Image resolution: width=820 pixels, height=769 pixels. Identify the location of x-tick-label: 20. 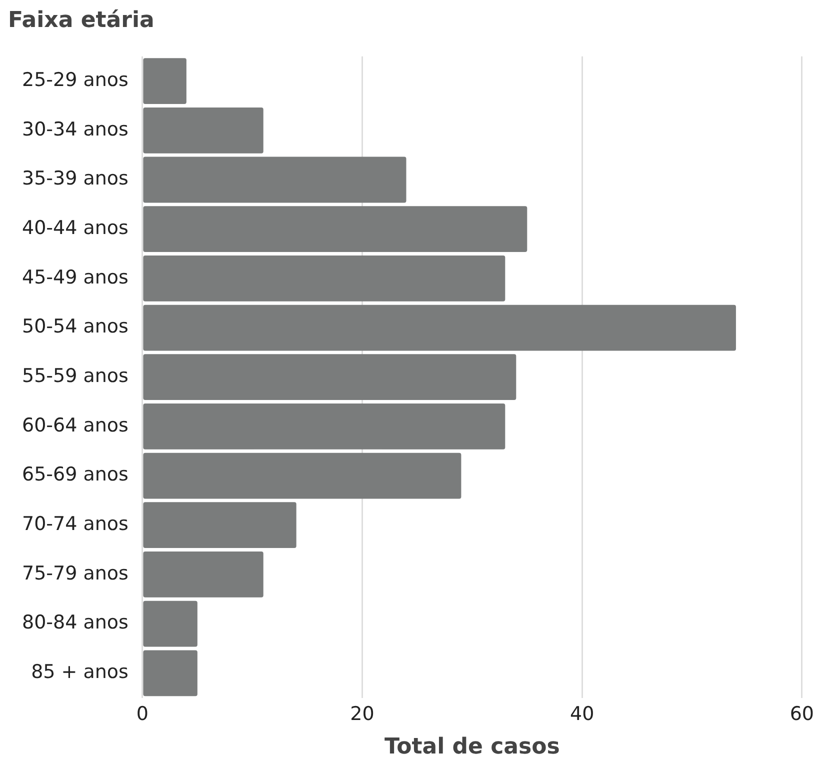
(362, 714).